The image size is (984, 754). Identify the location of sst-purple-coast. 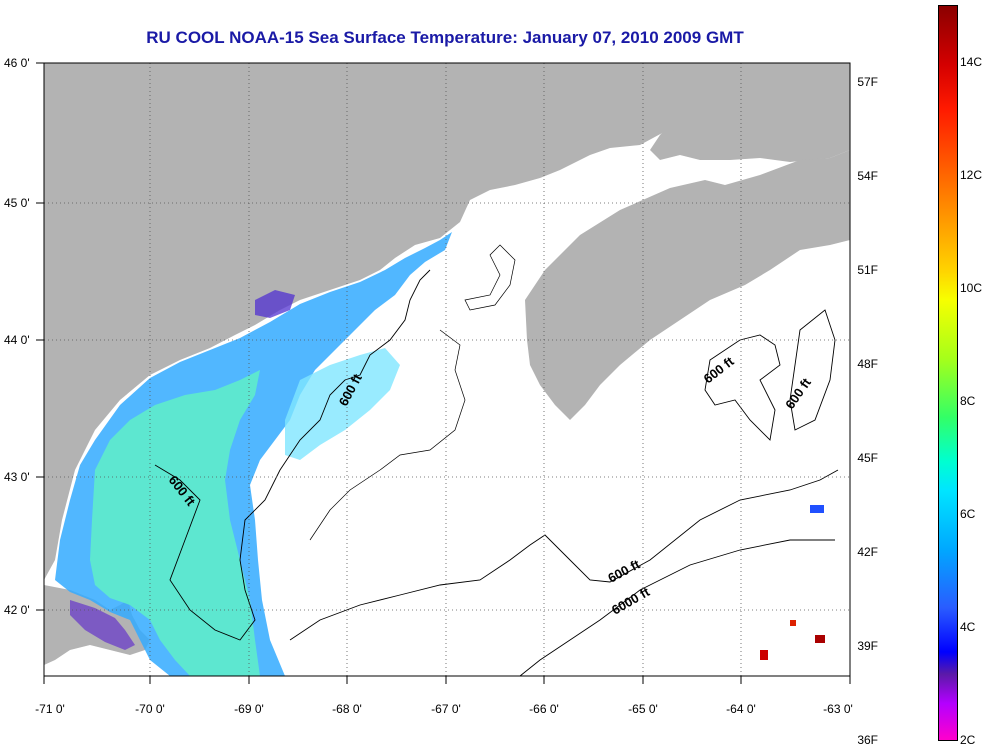
(102, 625).